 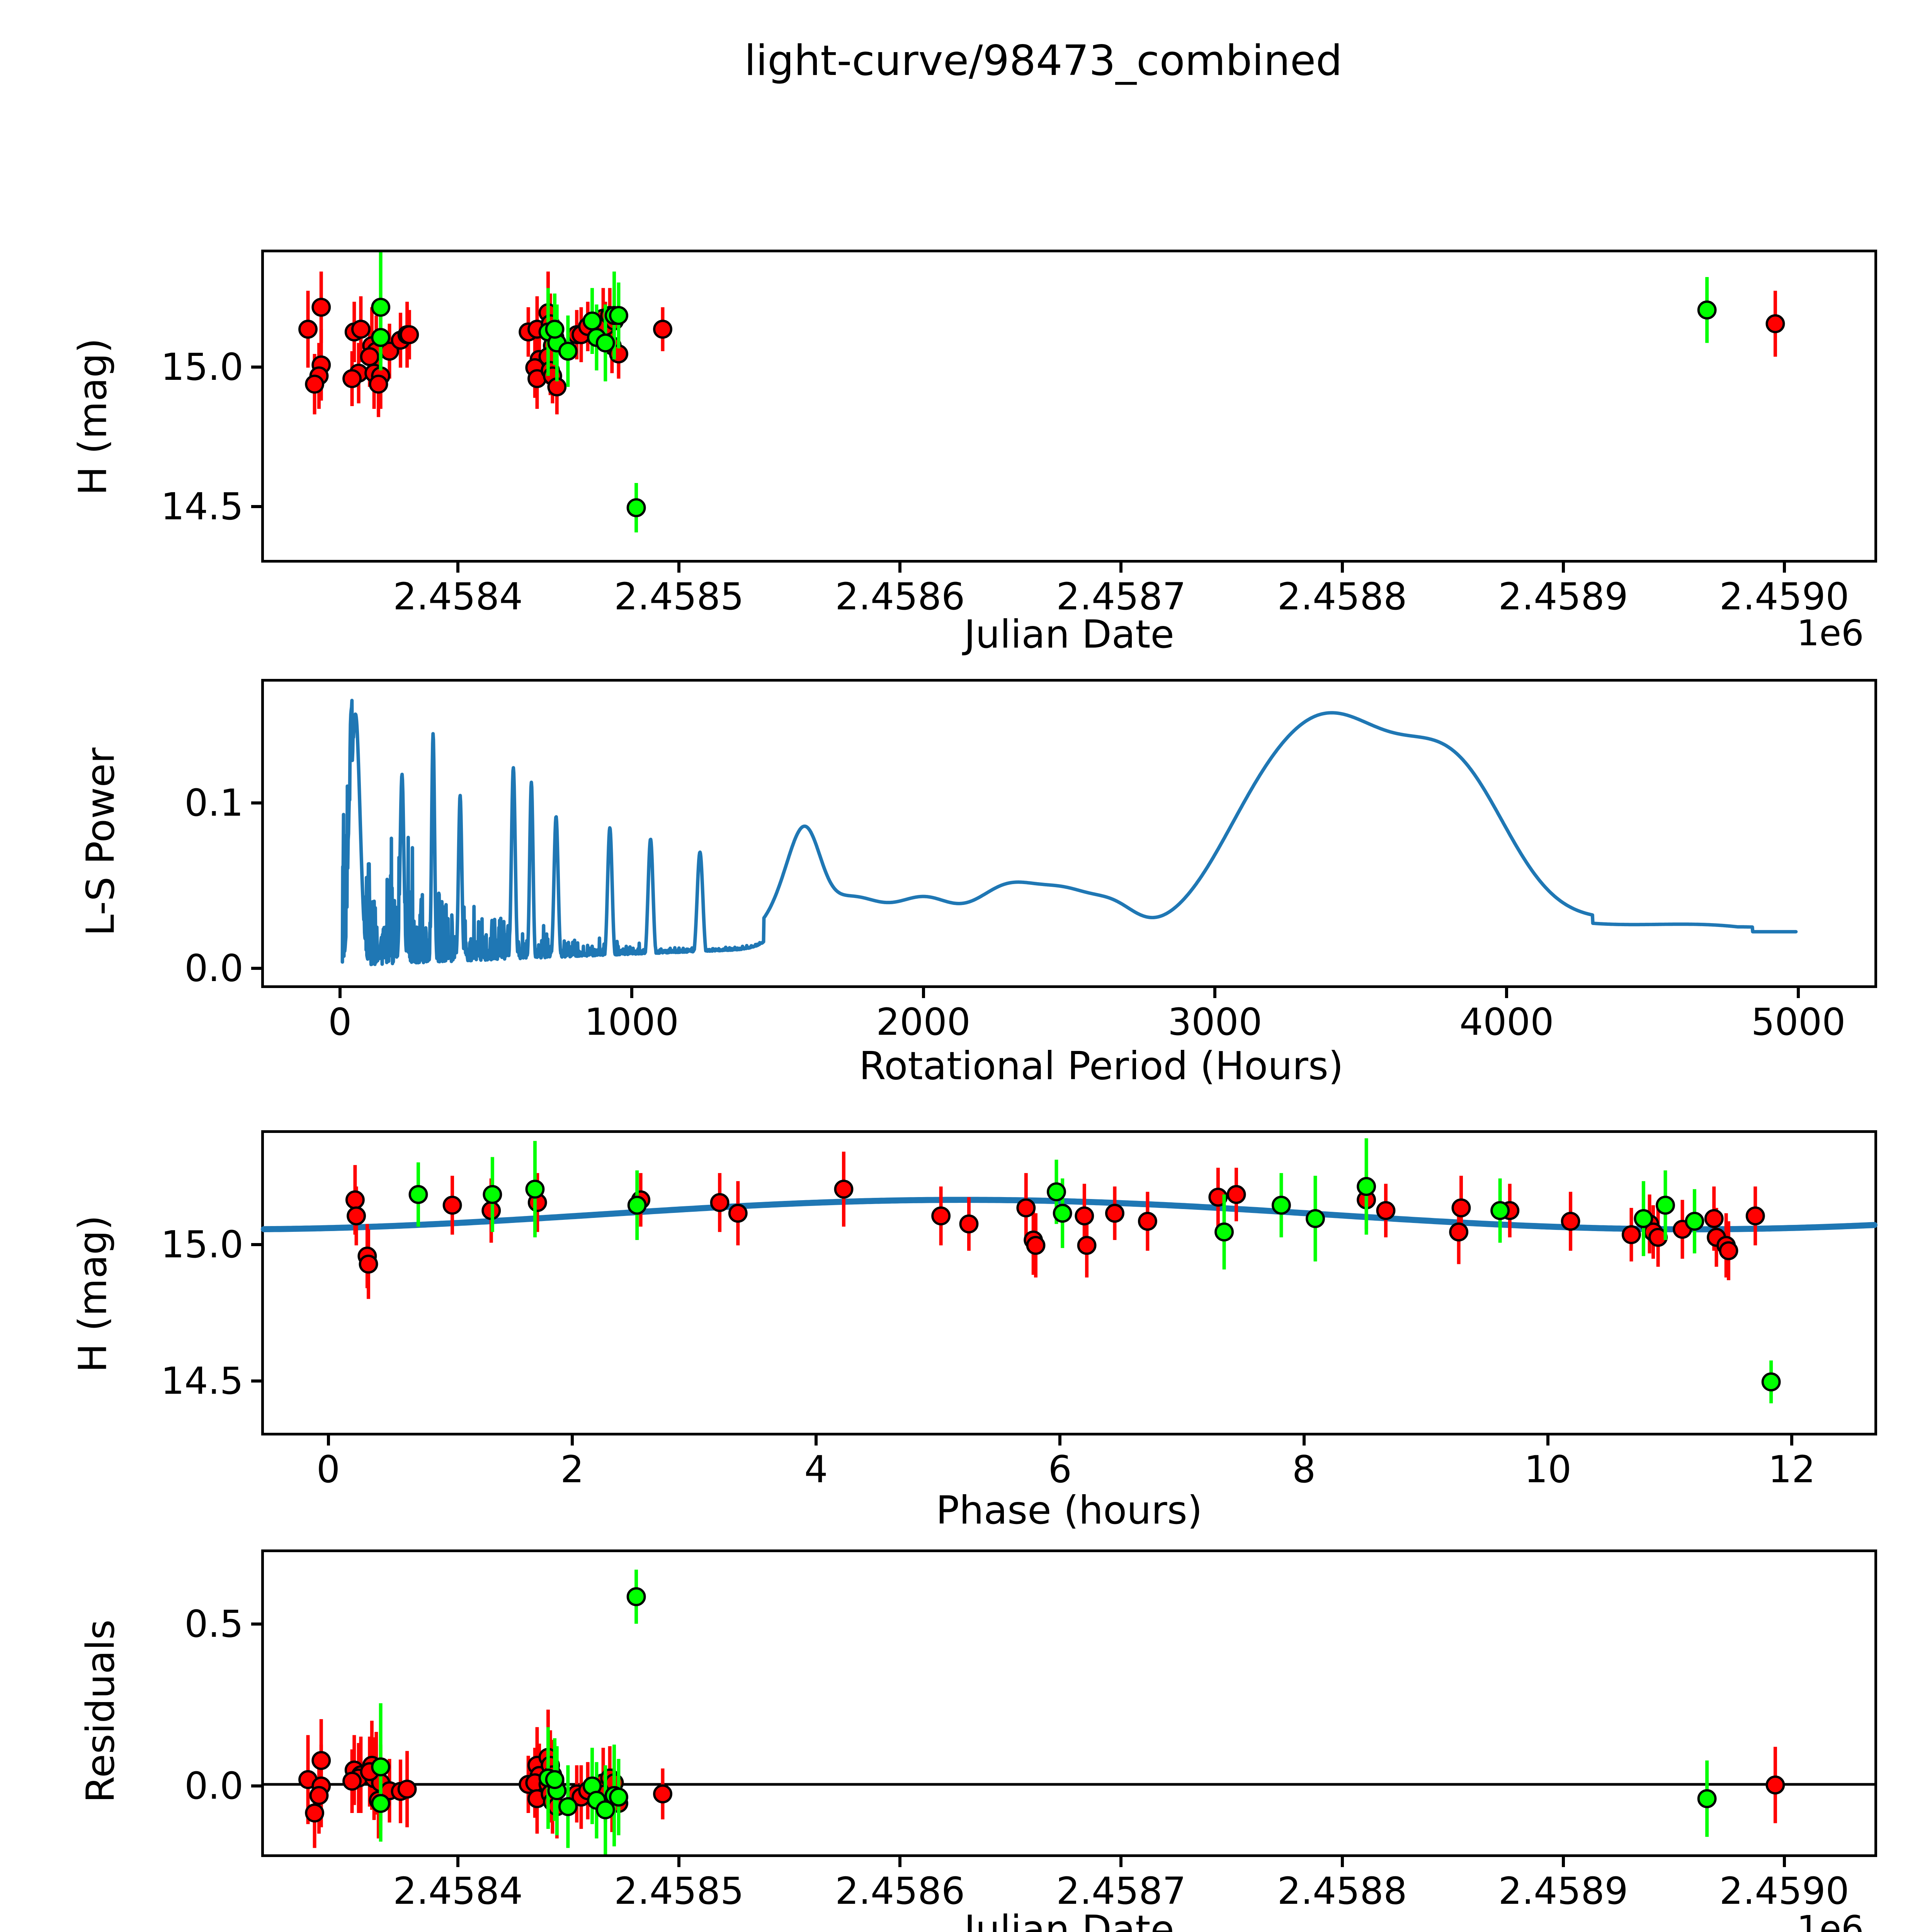 I want to click on axis-offset-panel4: 1e6, so click(x=1830, y=1920).